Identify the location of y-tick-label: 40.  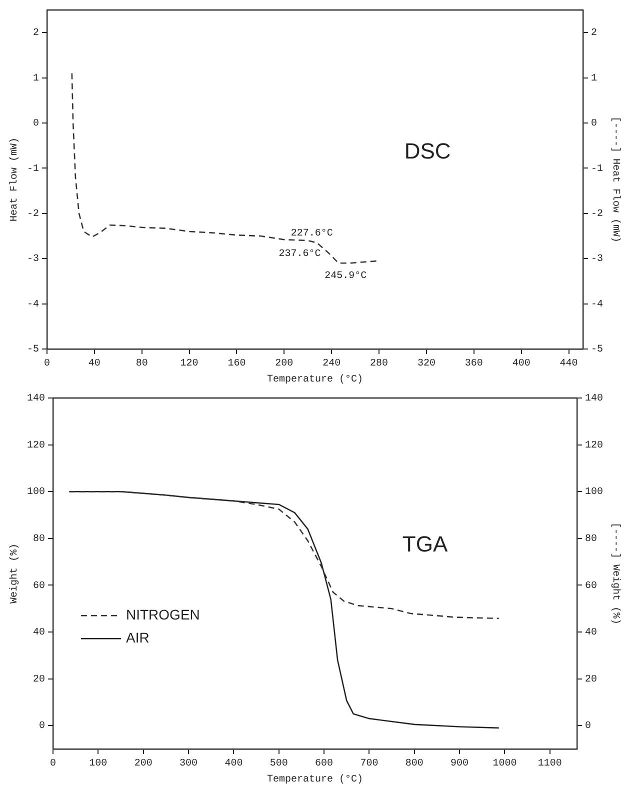
(39, 633).